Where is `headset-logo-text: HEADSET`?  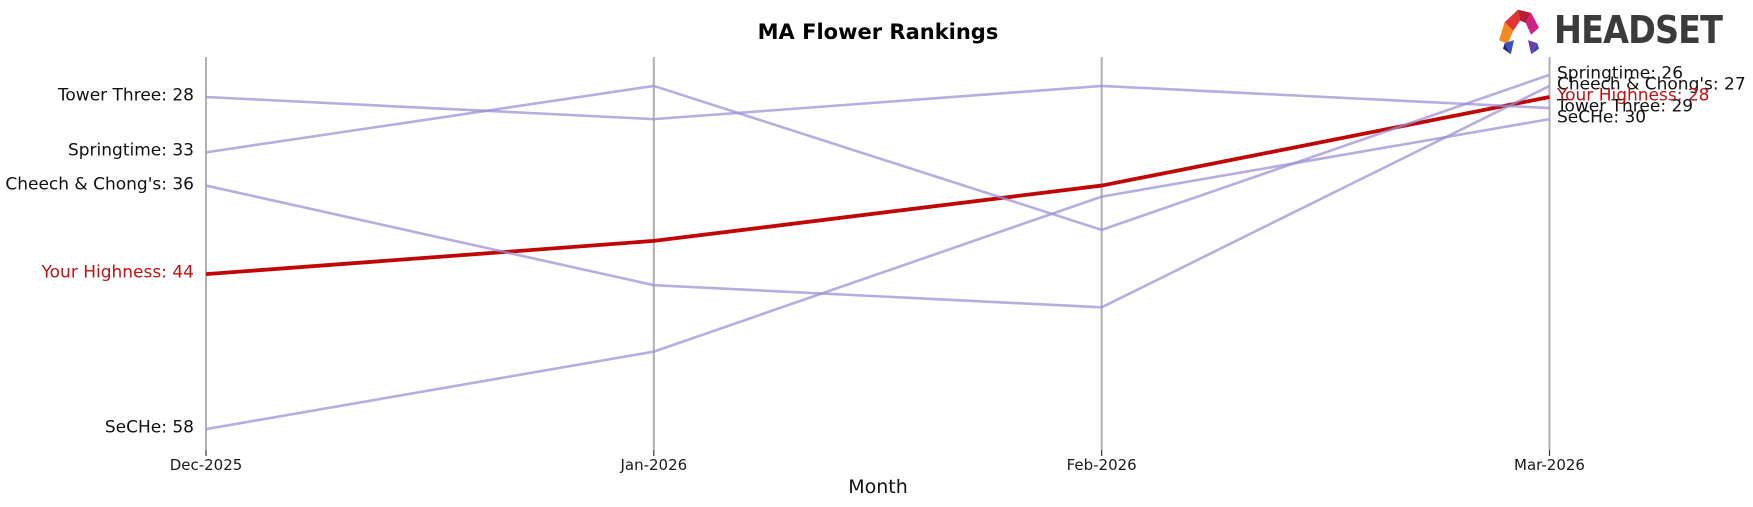
headset-logo-text: HEADSET is located at coordinates (1638, 30).